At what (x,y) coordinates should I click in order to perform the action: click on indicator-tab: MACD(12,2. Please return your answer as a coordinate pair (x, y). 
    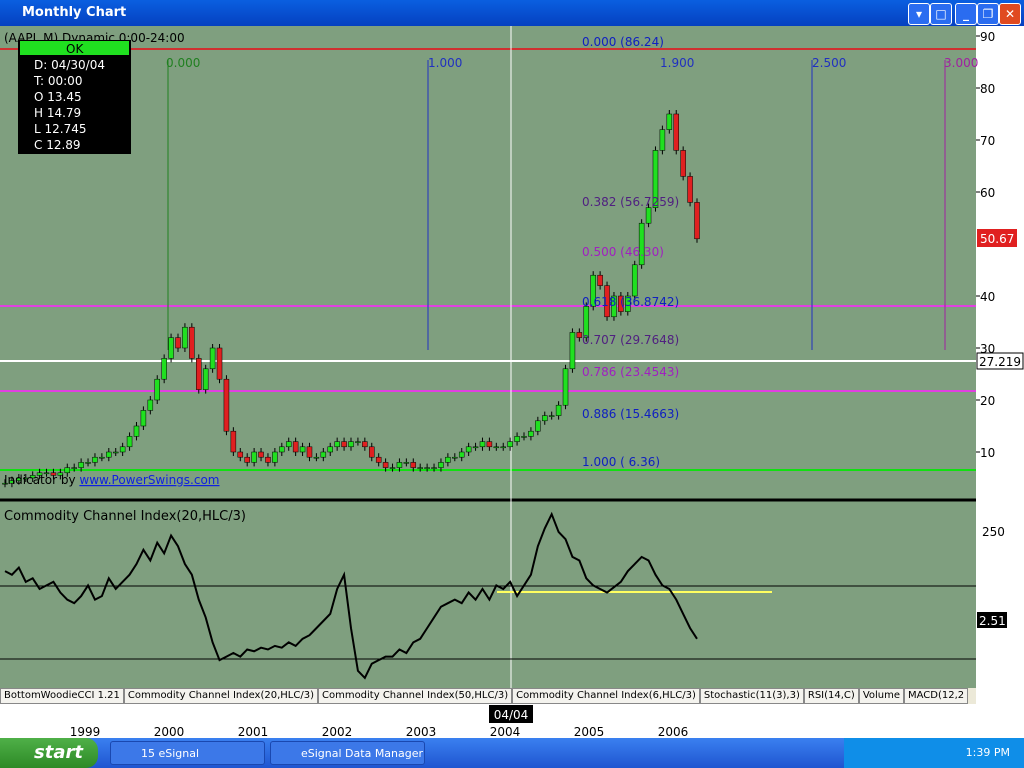
    Looking at the image, I should click on (936, 696).